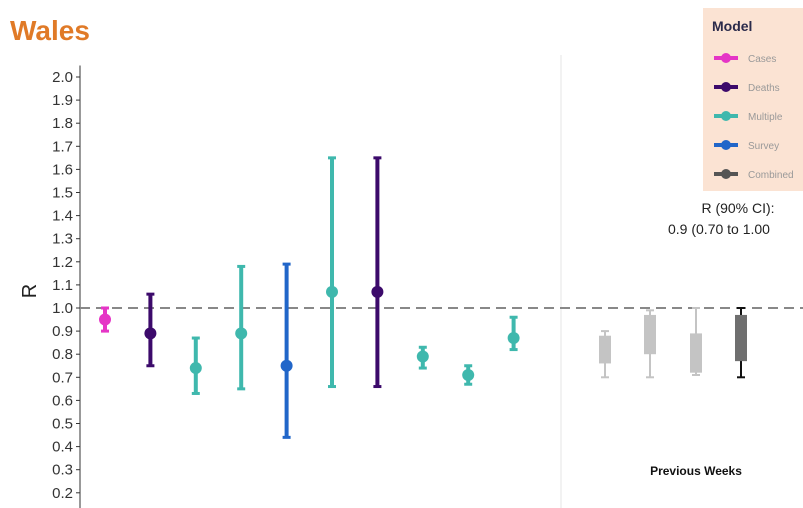 Image resolution: width=803 pixels, height=508 pixels. What do you see at coordinates (62, 377) in the screenshot?
I see `y-tick-label: 0.7` at bounding box center [62, 377].